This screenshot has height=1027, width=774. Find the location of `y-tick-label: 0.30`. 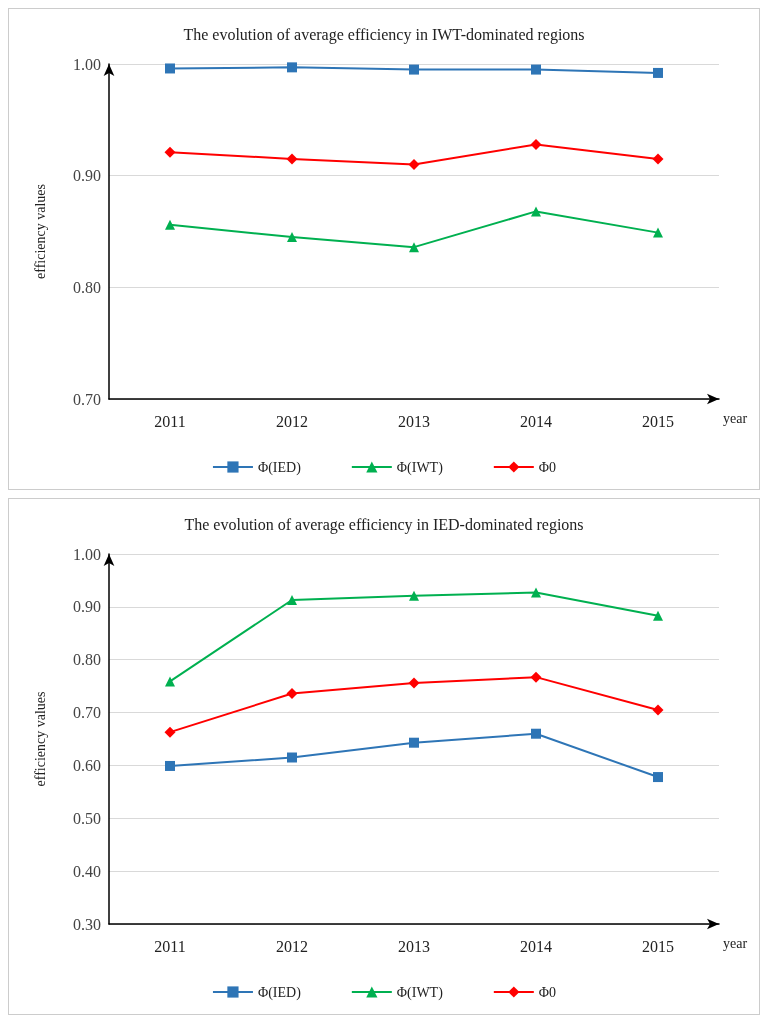

y-tick-label: 0.30 is located at coordinates (87, 924).